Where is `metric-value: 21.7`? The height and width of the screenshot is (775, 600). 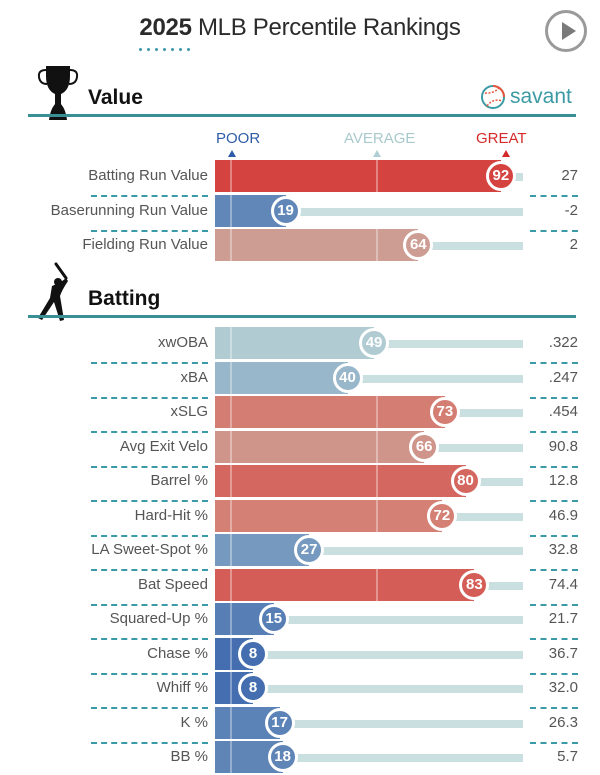
metric-value: 21.7 is located at coordinates (563, 618).